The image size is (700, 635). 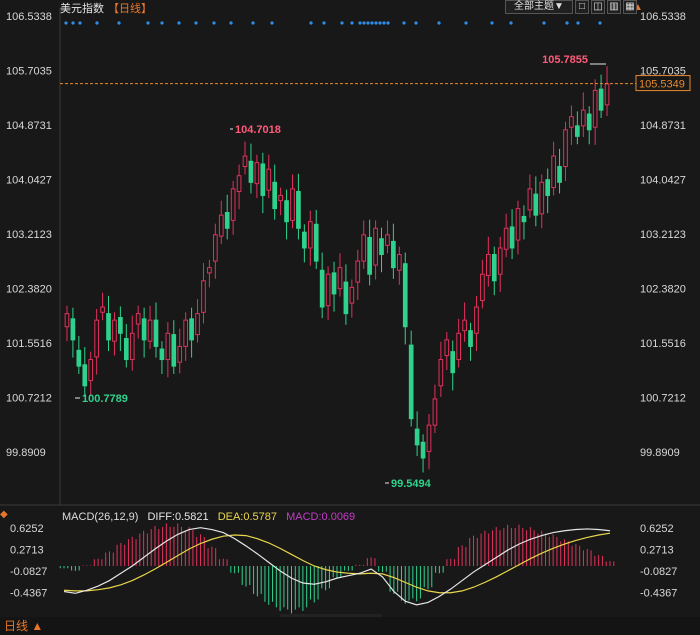 I want to click on current-price-box, so click(x=663, y=83).